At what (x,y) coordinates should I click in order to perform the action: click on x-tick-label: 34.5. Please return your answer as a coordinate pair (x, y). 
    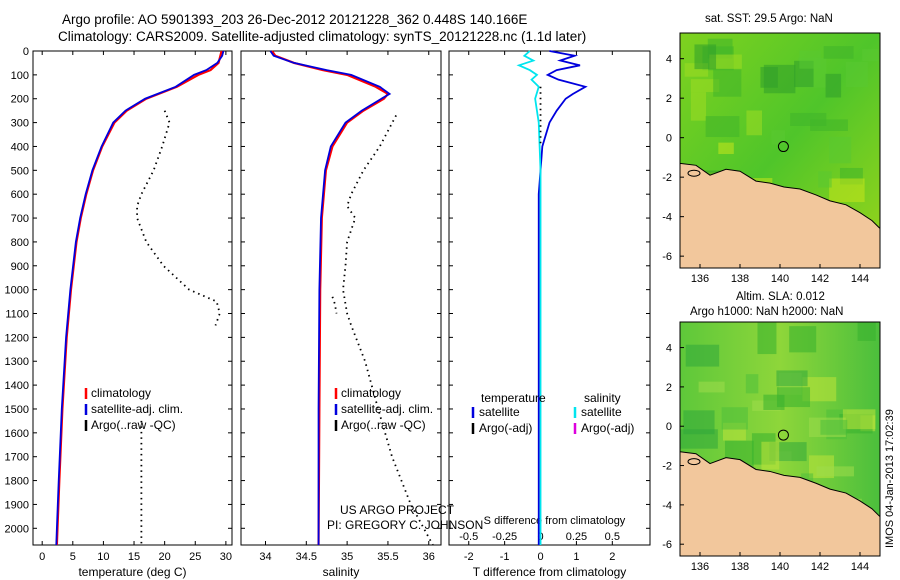
    Looking at the image, I should click on (306, 557).